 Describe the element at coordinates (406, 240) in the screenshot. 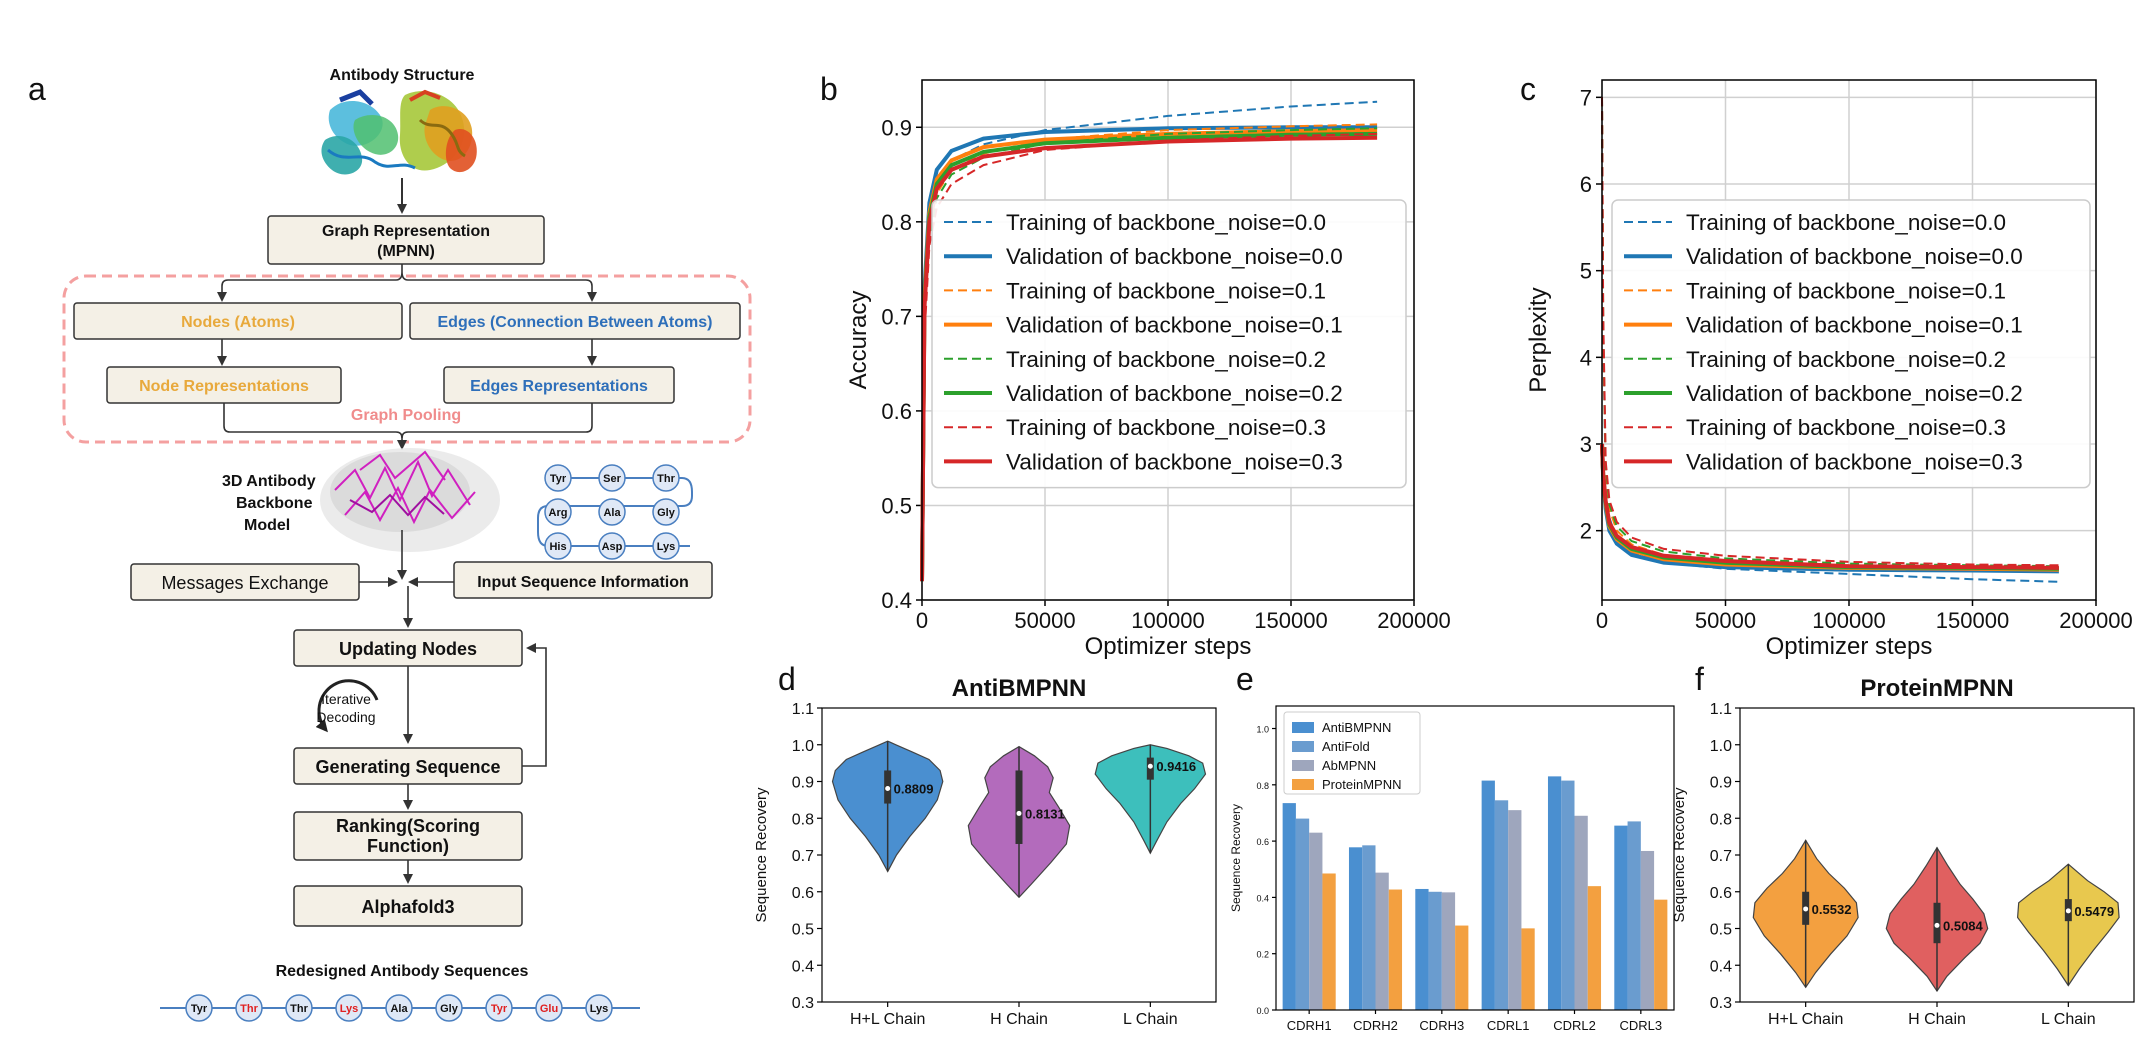

I see `graph-representation-box` at that location.